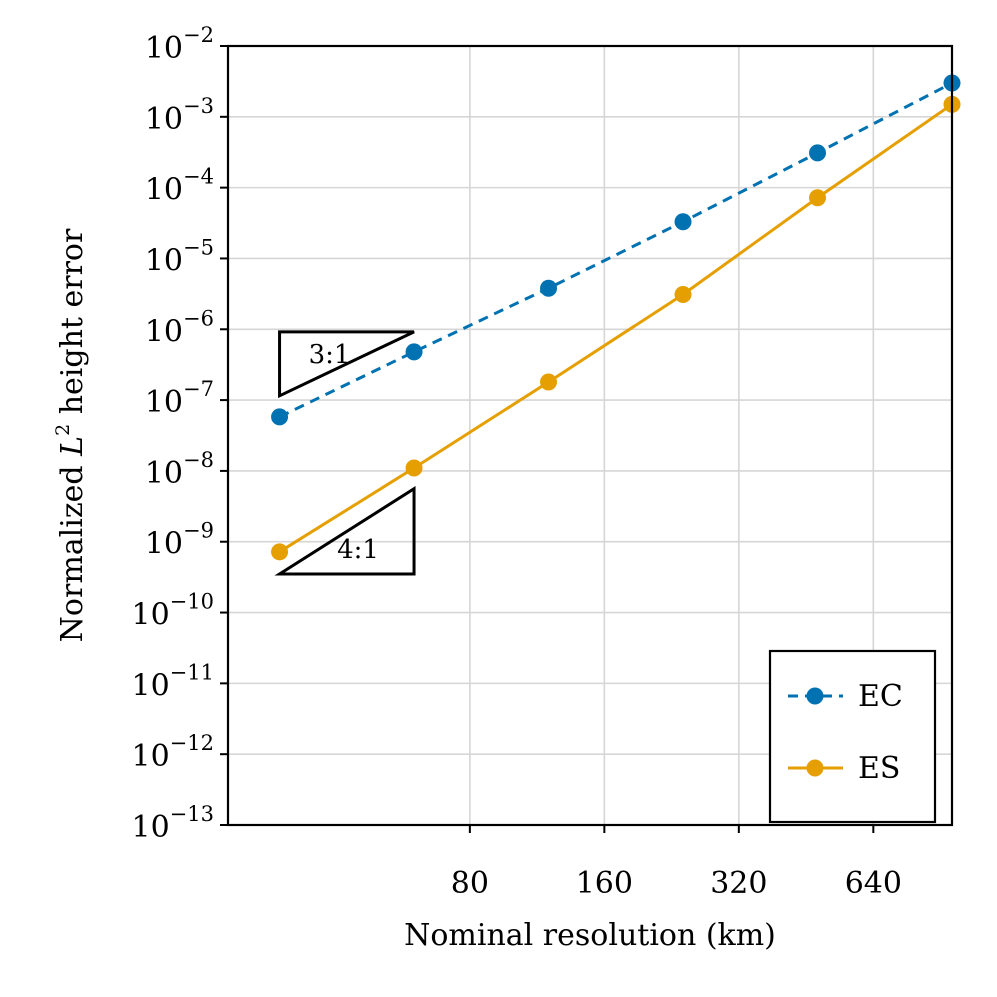 The width and height of the screenshot is (997, 997). I want to click on legend: EC ES, so click(852, 736).